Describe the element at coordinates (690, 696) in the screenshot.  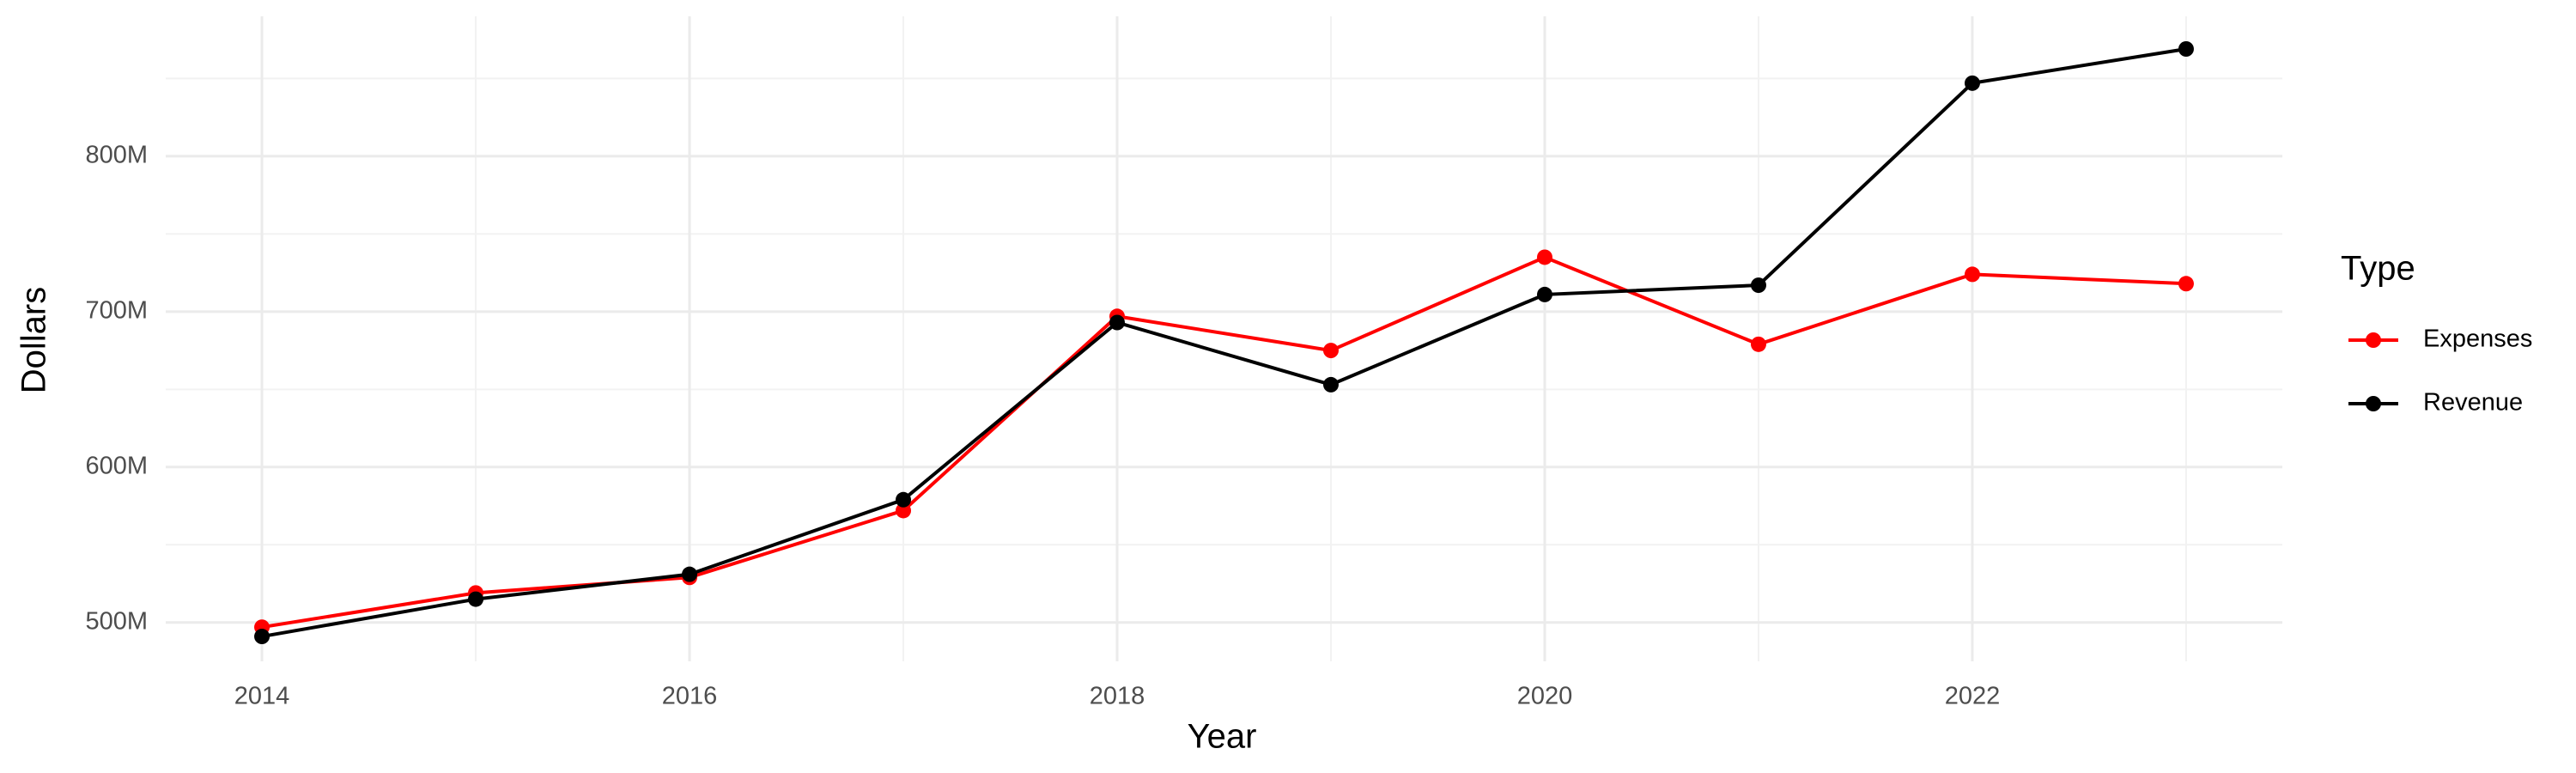
I see `x-tick-label: 2016` at that location.